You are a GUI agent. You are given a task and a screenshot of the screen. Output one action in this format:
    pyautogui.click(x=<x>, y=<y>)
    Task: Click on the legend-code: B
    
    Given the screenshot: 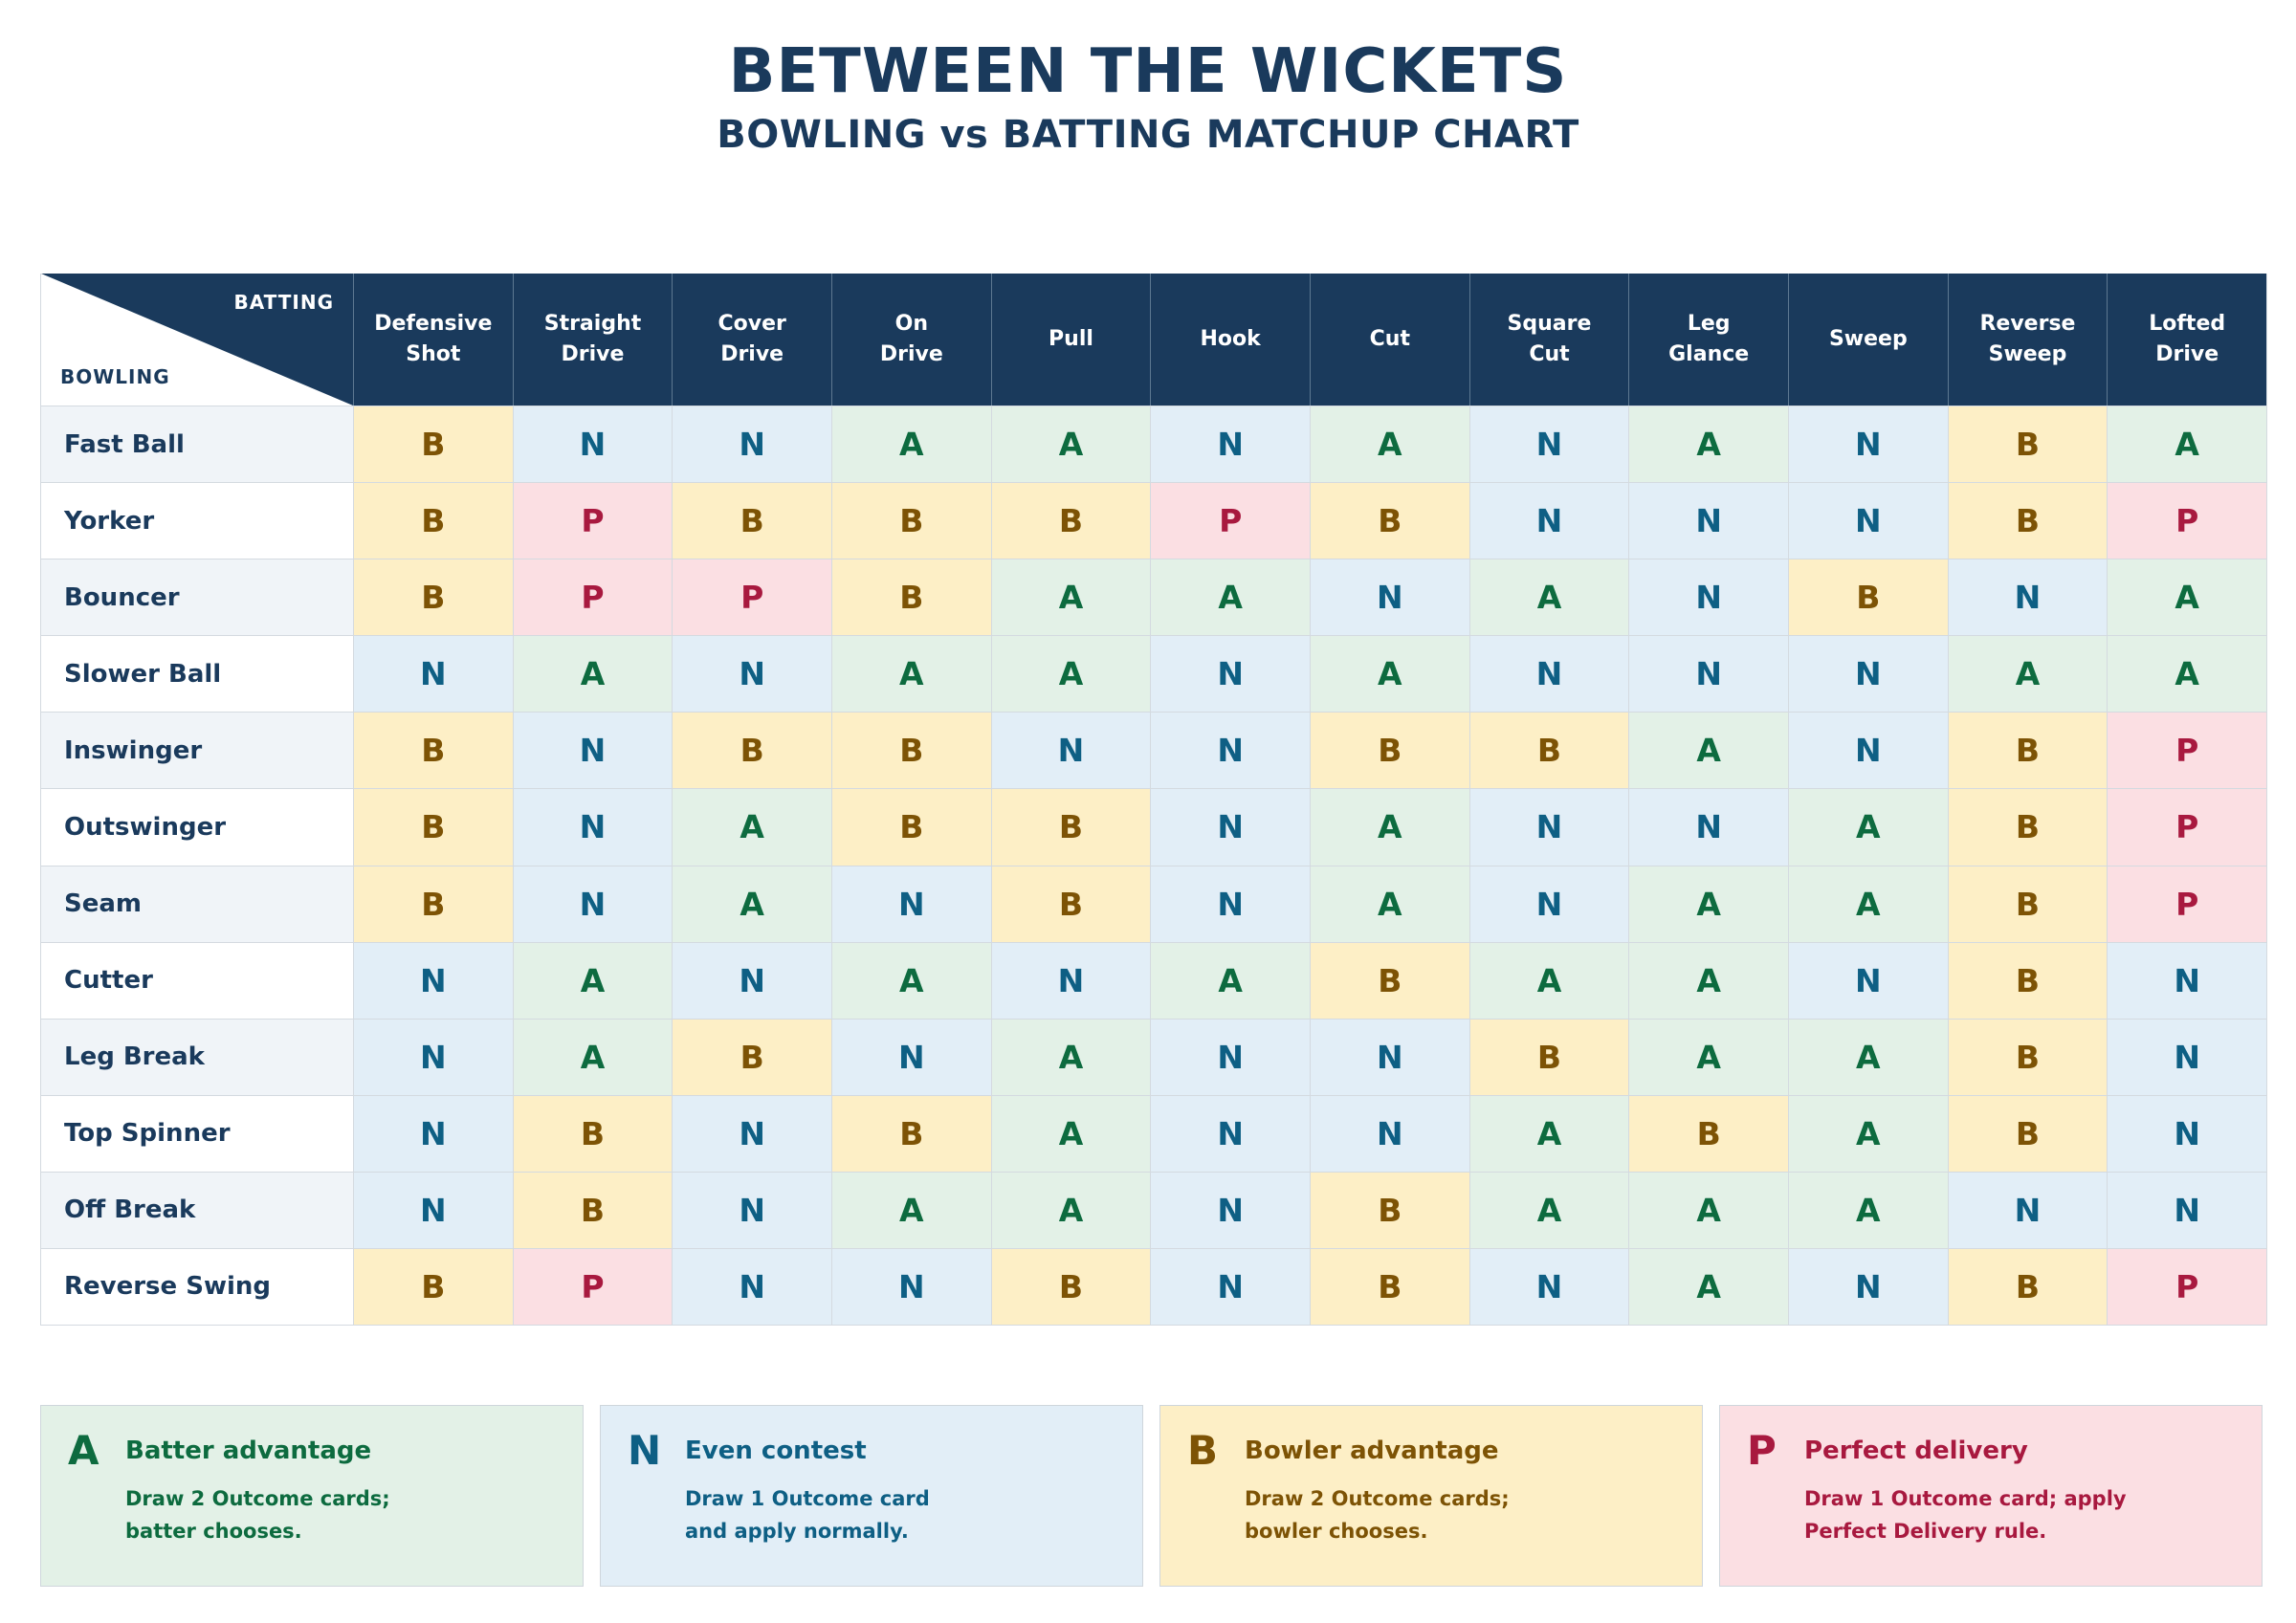 What is the action you would take?
    pyautogui.click(x=1203, y=1450)
    